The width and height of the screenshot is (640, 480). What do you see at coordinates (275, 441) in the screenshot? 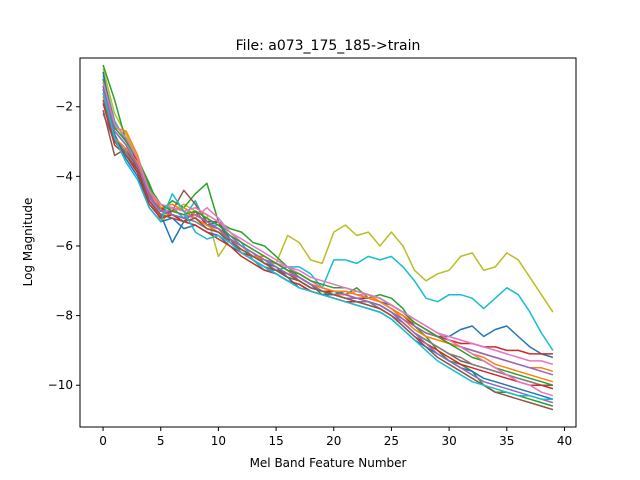
I see `x-tick-label: 15` at bounding box center [275, 441].